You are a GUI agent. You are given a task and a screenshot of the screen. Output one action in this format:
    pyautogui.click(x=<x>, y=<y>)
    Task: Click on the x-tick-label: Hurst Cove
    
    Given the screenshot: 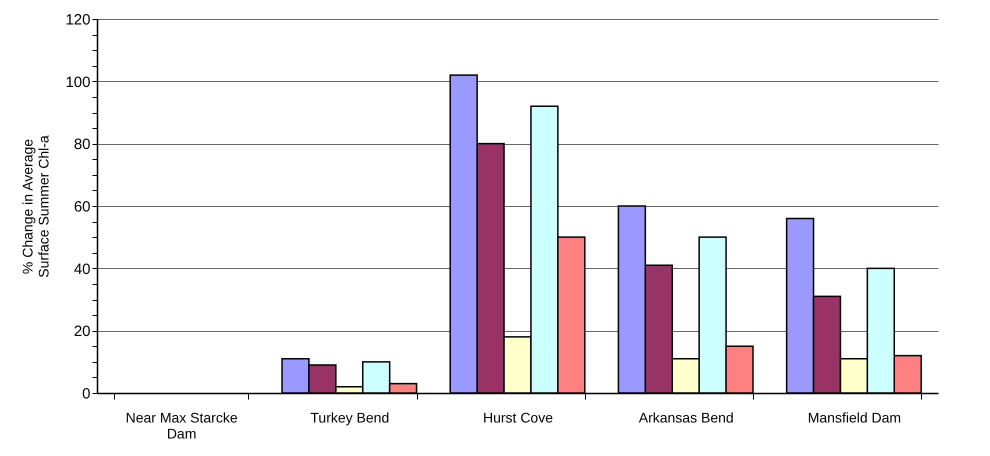 What is the action you would take?
    pyautogui.click(x=518, y=418)
    